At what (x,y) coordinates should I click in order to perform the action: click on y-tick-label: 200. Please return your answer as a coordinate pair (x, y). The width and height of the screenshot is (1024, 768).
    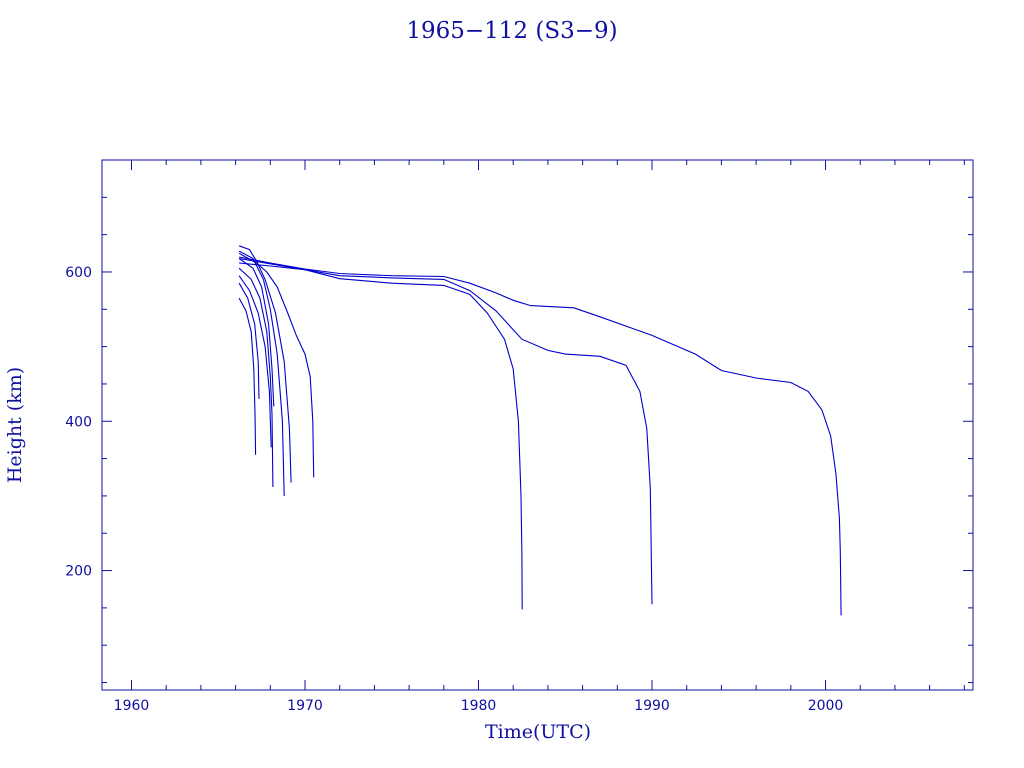
    Looking at the image, I should click on (78, 572).